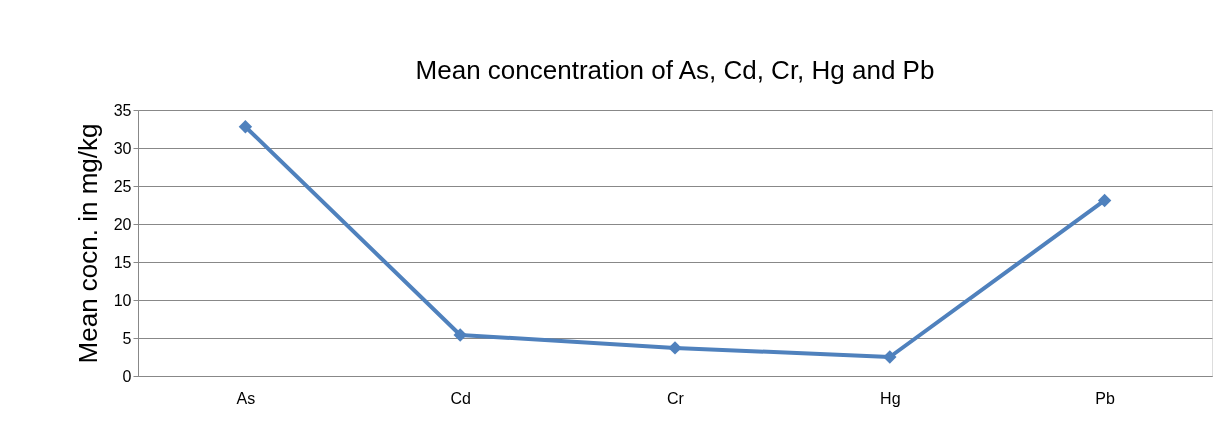  What do you see at coordinates (122, 300) in the screenshot?
I see `y-tick-label: 10` at bounding box center [122, 300].